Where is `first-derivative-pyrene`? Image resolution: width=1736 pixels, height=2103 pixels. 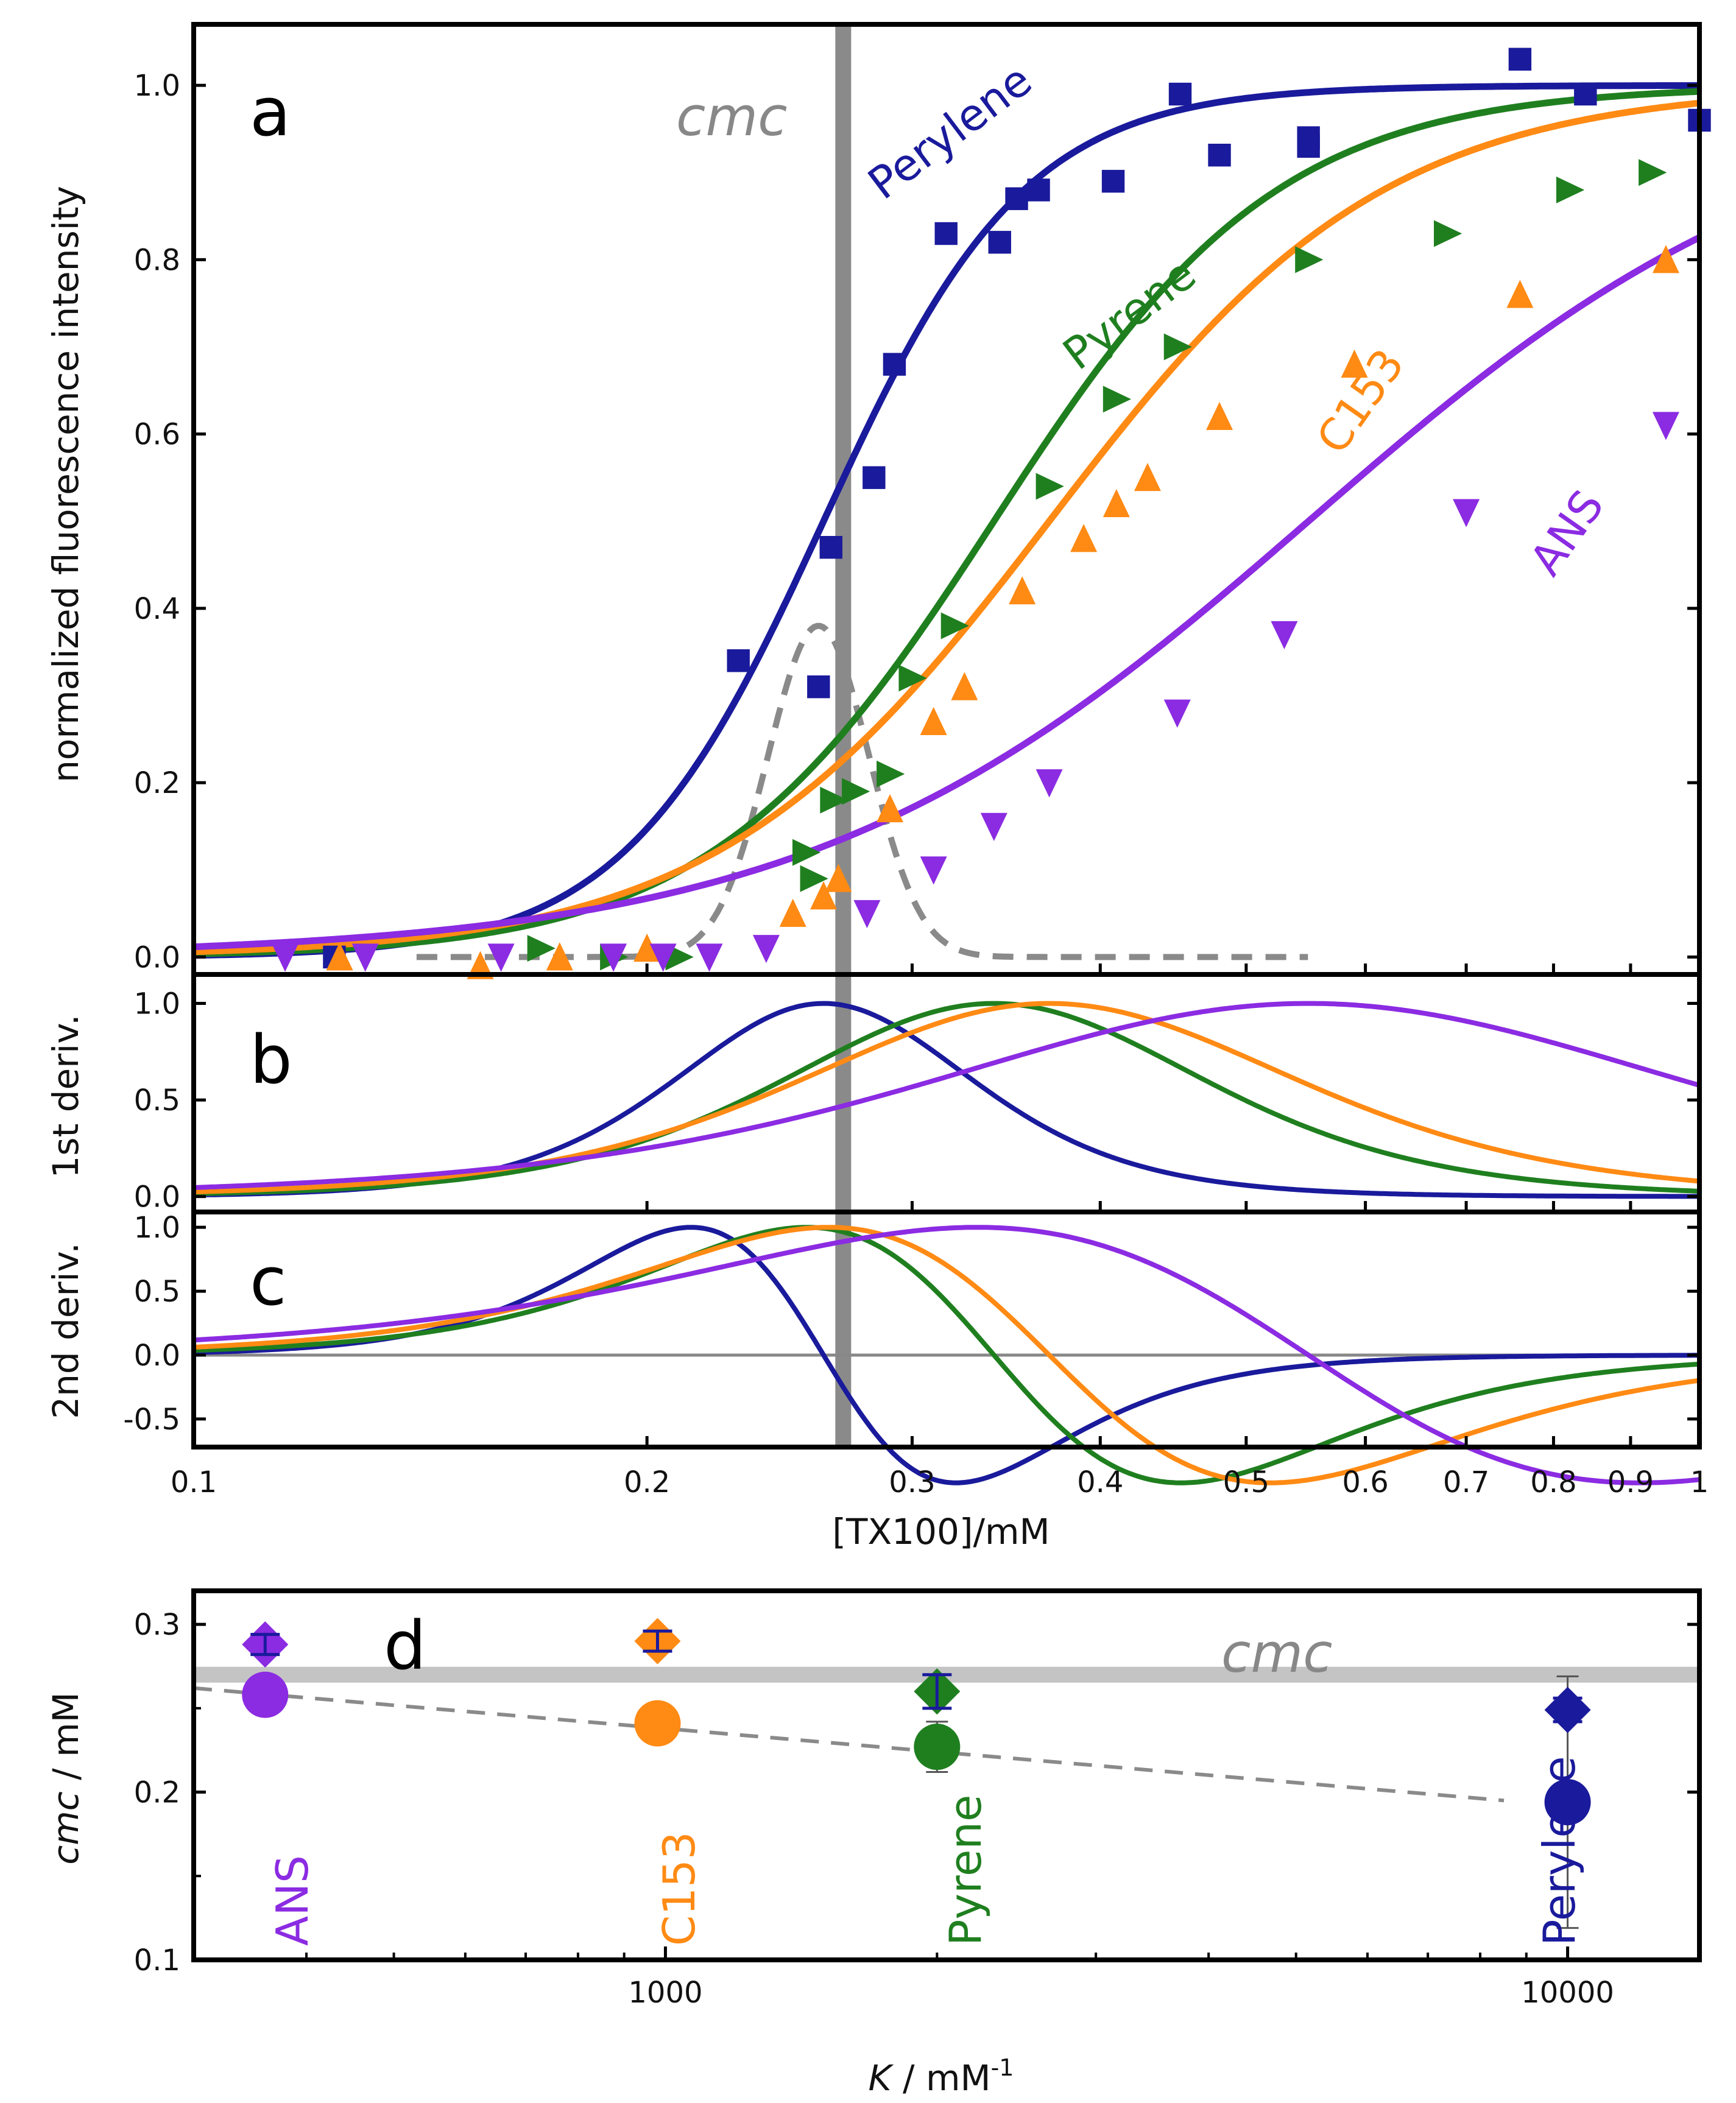 first-derivative-pyrene is located at coordinates (946, 1099).